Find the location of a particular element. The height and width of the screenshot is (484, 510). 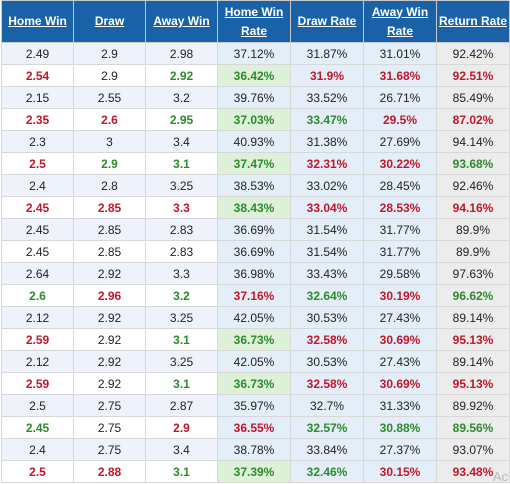

header-away-win-rate: Away Win Rate is located at coordinates (400, 21).